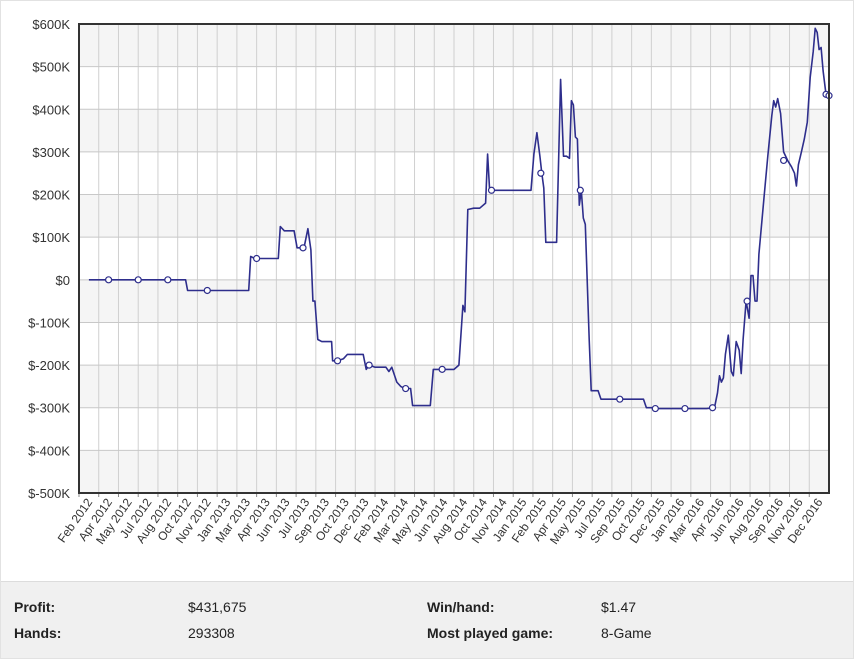  Describe the element at coordinates (35, 607) in the screenshot. I see `profit-label: Profit:` at that location.